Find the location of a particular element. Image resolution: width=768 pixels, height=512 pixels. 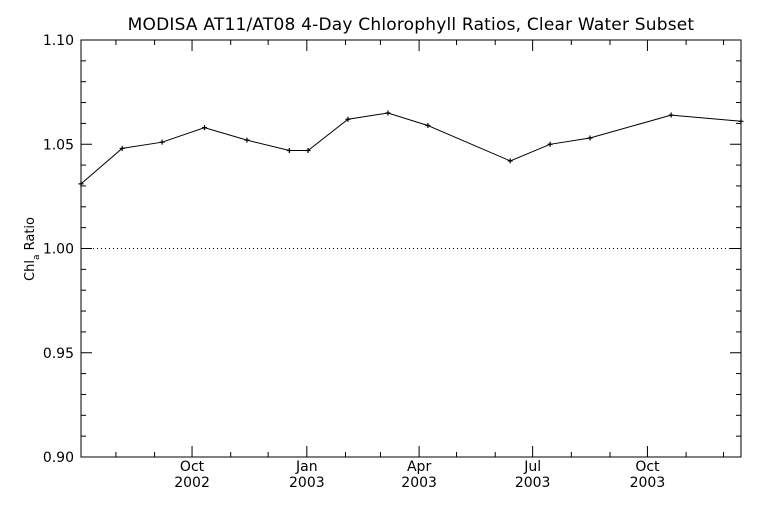

y-tick-label: 1.00 is located at coordinates (58, 250).